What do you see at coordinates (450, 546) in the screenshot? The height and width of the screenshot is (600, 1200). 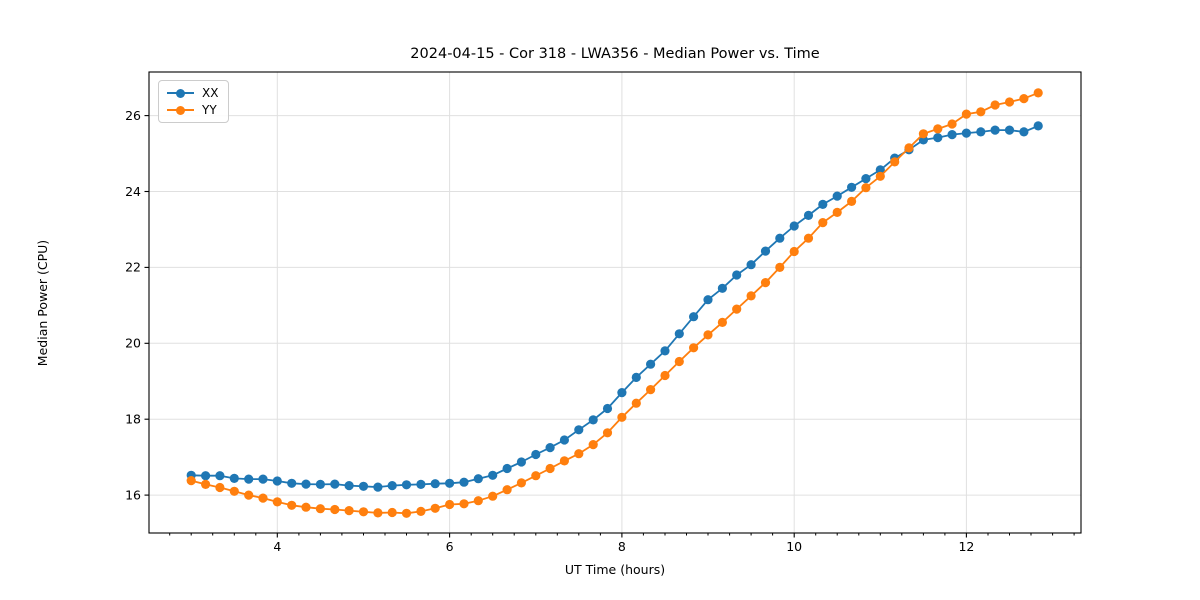 I see `svg-text: 6` at bounding box center [450, 546].